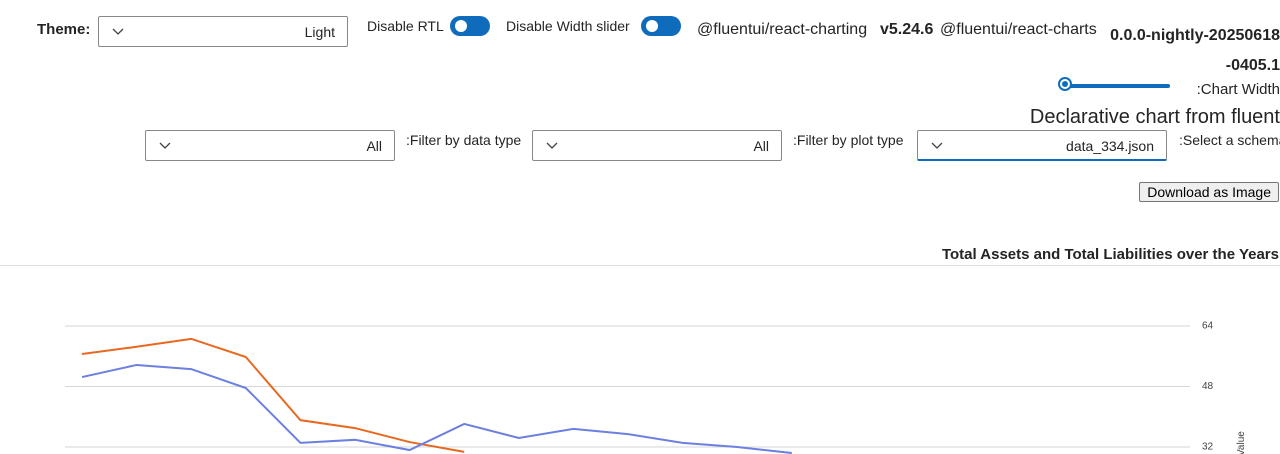 The height and width of the screenshot is (454, 1280). What do you see at coordinates (848, 140) in the screenshot?
I see `plot-type-label: :Filter by plot type` at bounding box center [848, 140].